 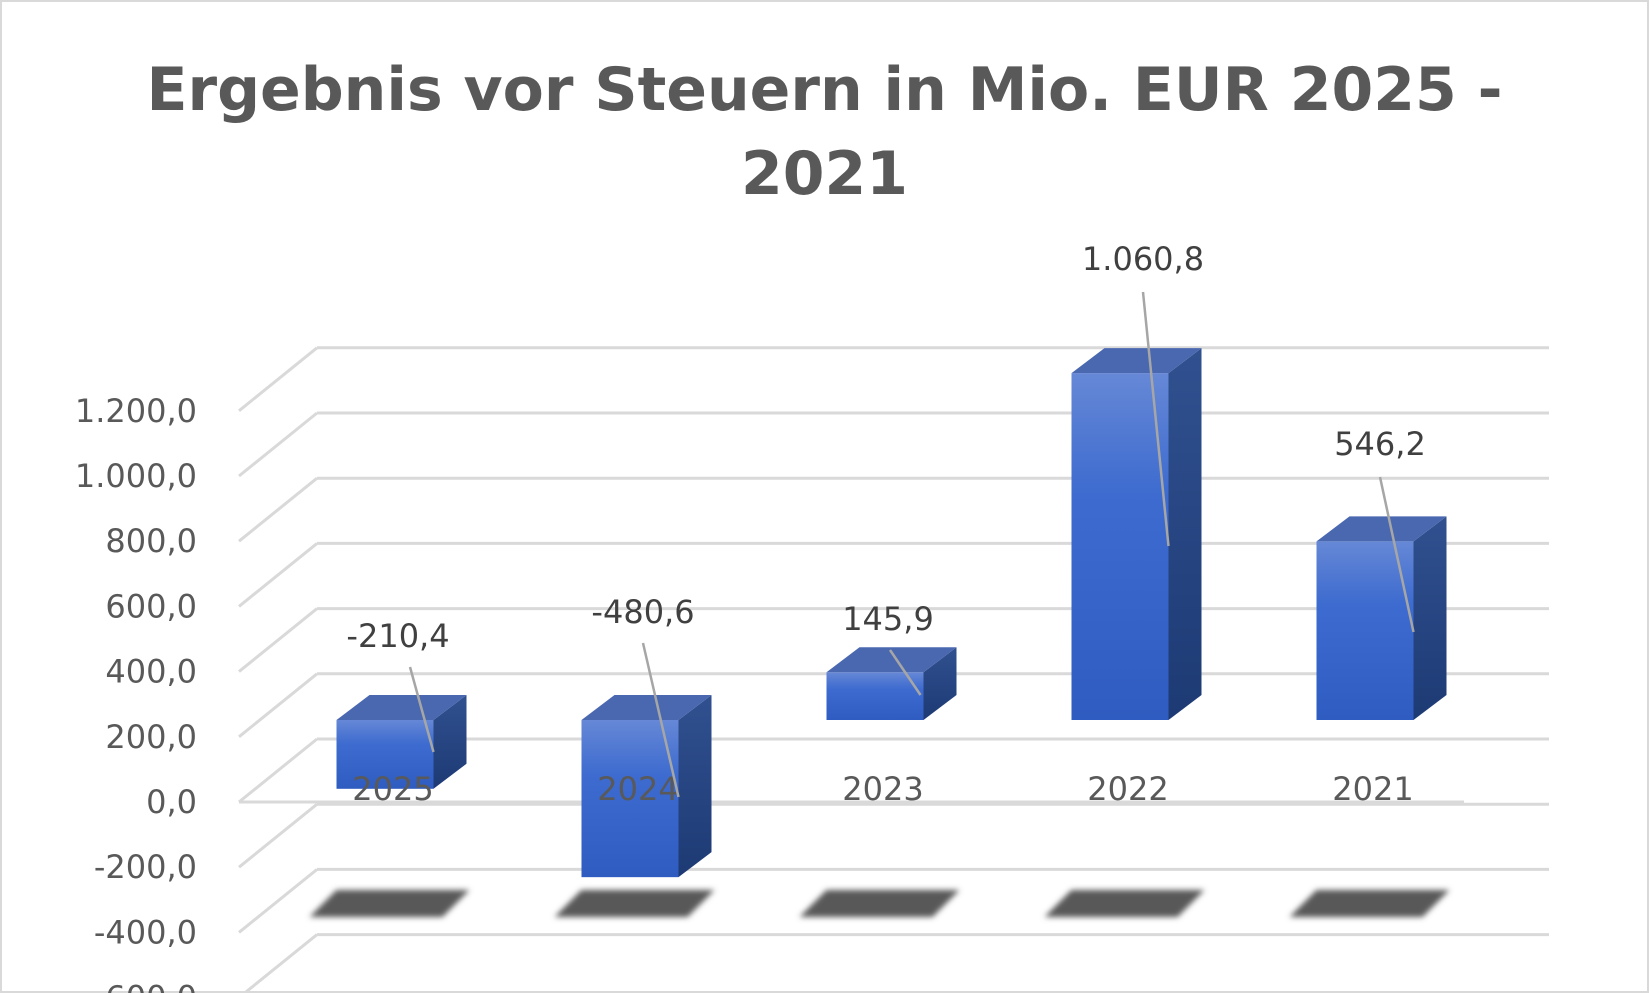 I want to click on y-tick-label: 200,0, so click(x=151, y=737).